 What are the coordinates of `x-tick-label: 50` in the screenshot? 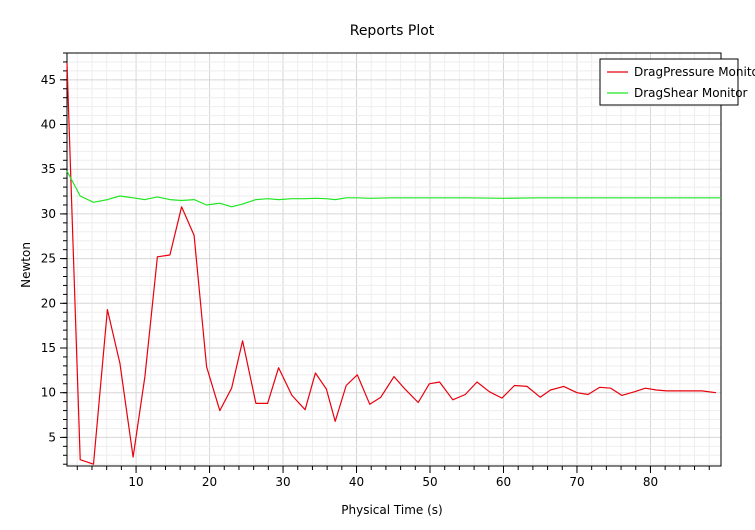 It's located at (429, 482).